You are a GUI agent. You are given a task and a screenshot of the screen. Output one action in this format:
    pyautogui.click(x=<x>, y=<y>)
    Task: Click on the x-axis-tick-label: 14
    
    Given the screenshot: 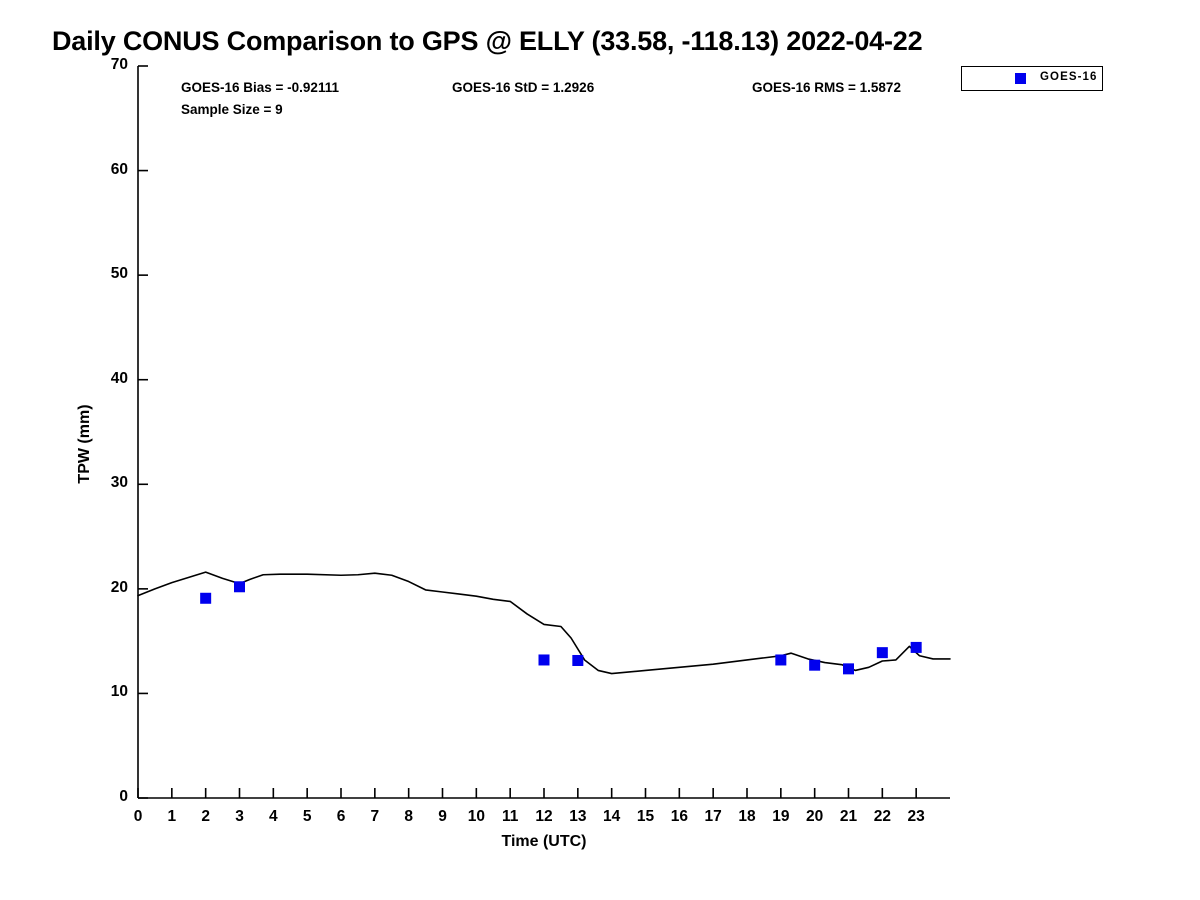 What is the action you would take?
    pyautogui.click(x=612, y=816)
    